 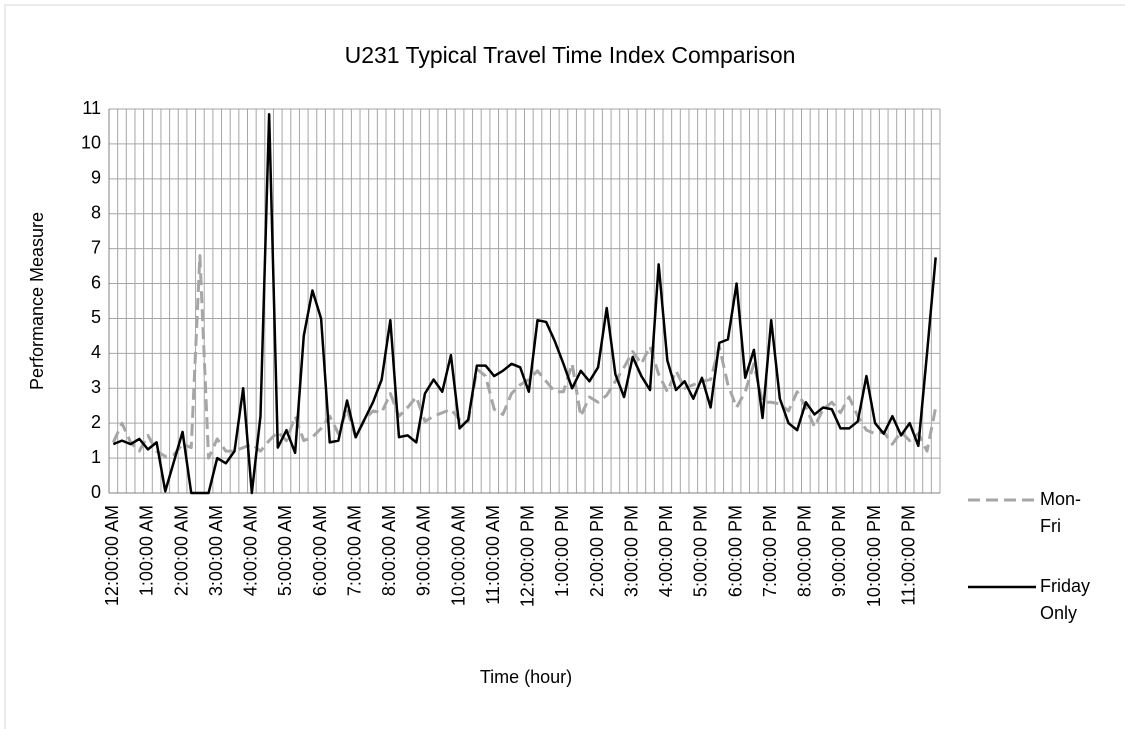 I want to click on x-tick-label: 5:00:00 PM, so click(x=701, y=551).